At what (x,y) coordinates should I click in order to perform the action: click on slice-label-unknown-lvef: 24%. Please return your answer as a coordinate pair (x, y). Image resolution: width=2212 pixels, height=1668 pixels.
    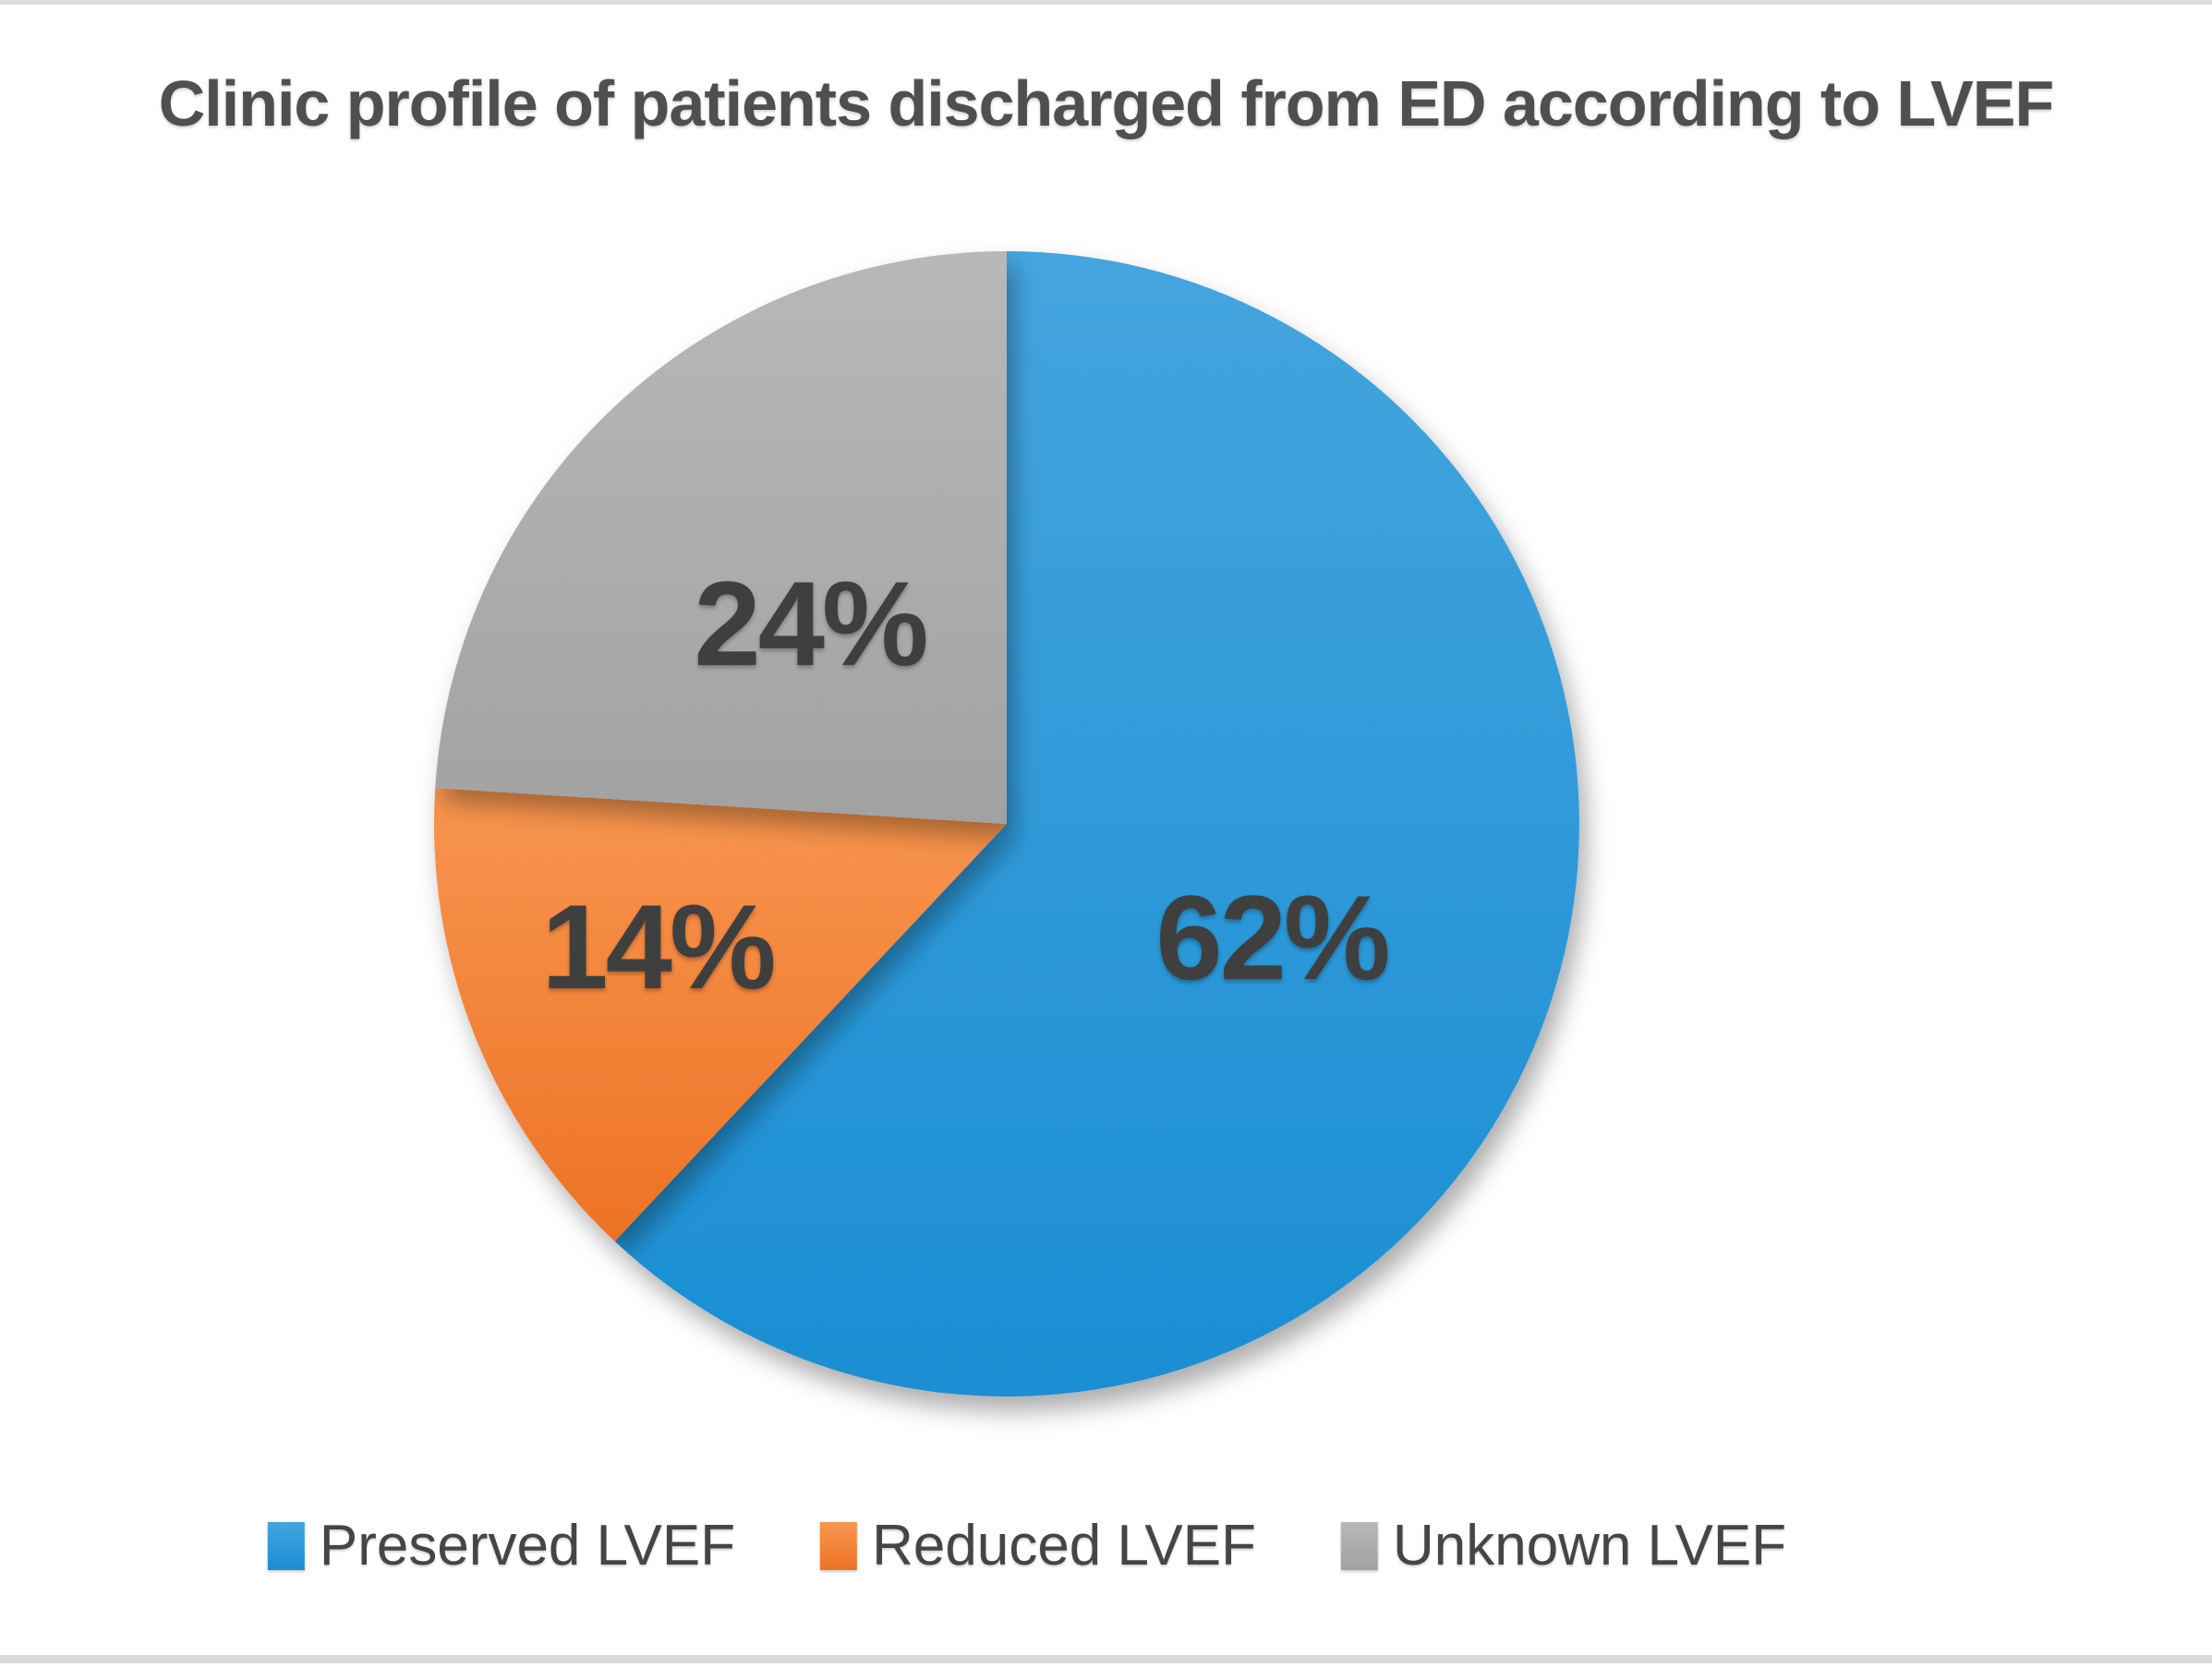
    Looking at the image, I should click on (811, 623).